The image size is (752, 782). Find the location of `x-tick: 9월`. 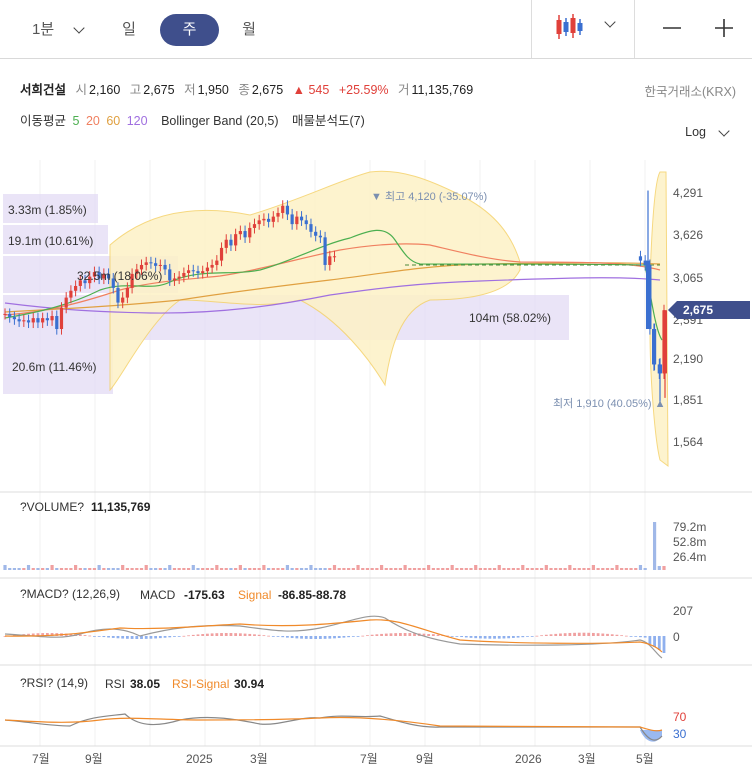

x-tick: 9월 is located at coordinates (425, 759).